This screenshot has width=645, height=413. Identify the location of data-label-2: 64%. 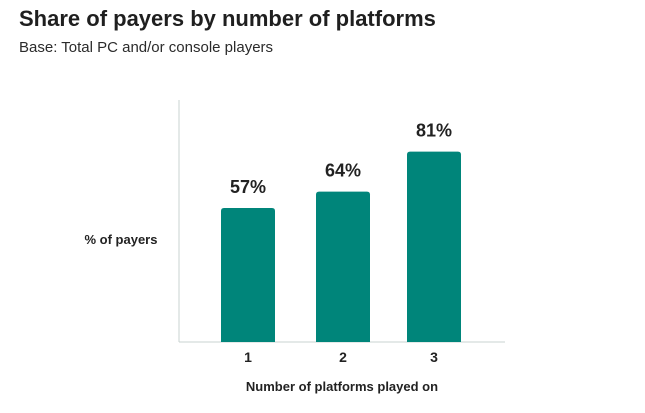
(343, 171).